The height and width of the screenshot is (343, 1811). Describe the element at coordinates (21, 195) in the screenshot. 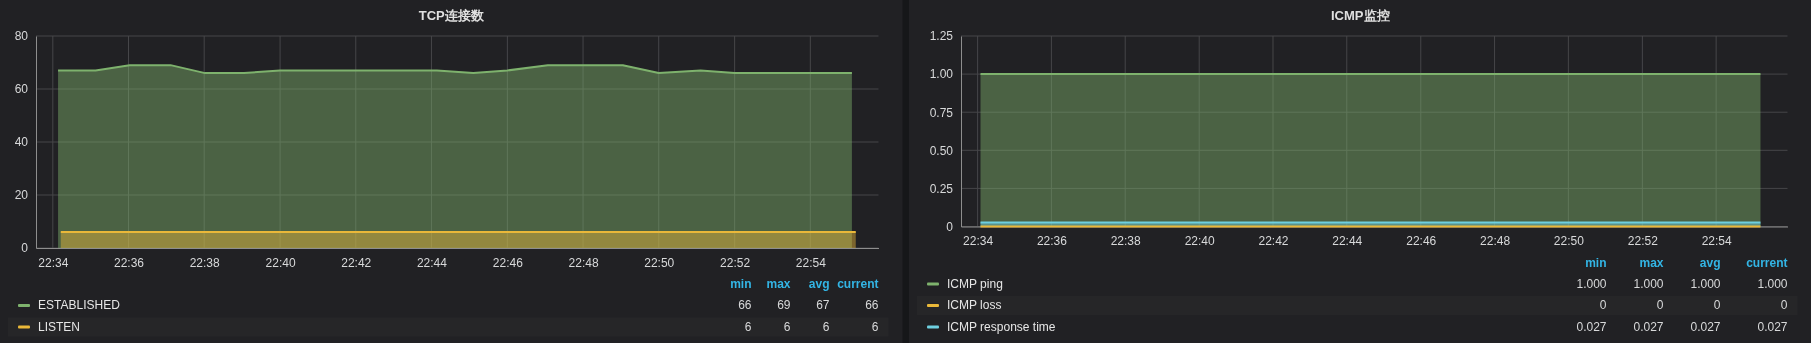

I see `y-tick-label: 20` at that location.